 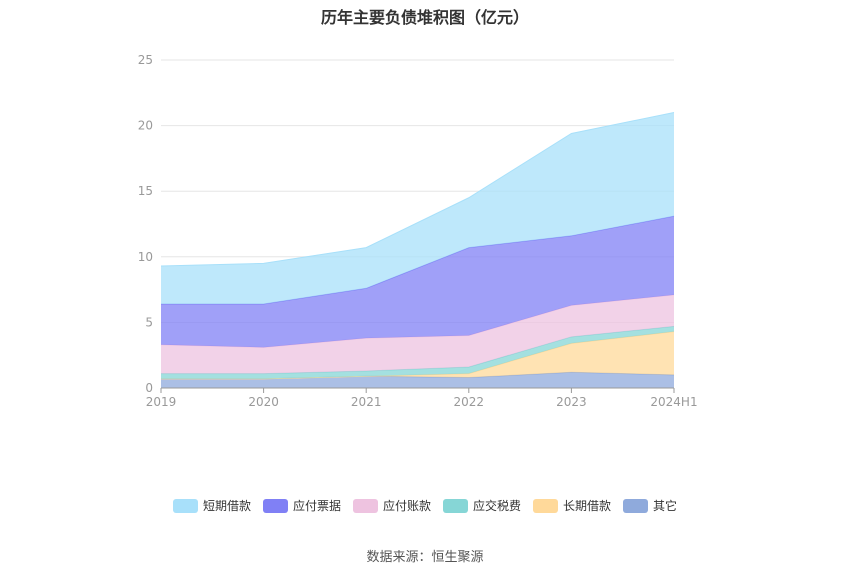 I want to click on legend-label: 应付账款, so click(x=406, y=506).